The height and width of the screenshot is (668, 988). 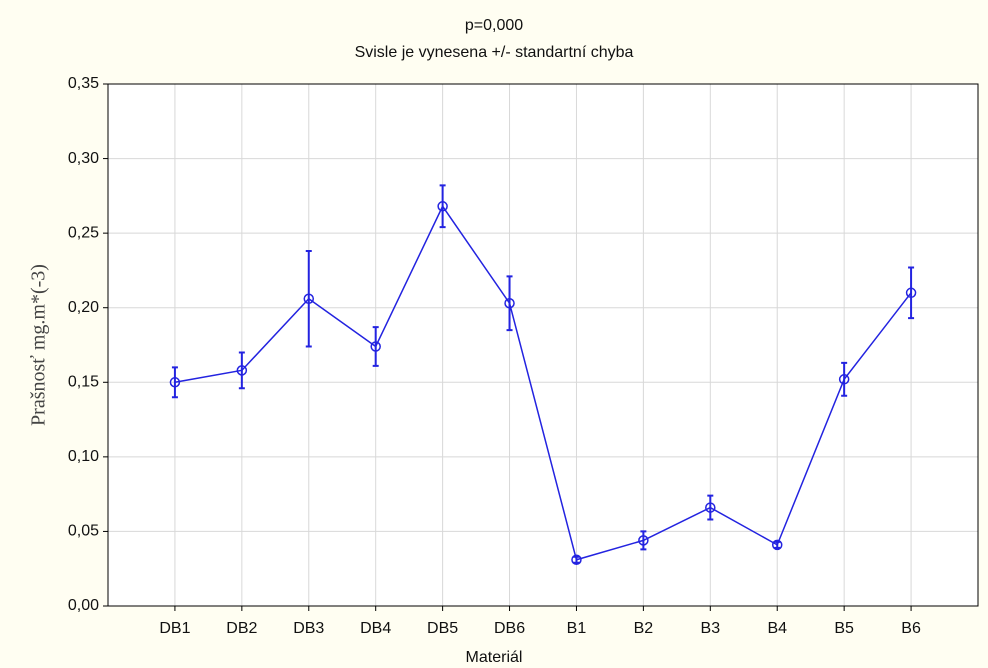 What do you see at coordinates (83, 382) in the screenshot?
I see `y-tick-label: 0,15` at bounding box center [83, 382].